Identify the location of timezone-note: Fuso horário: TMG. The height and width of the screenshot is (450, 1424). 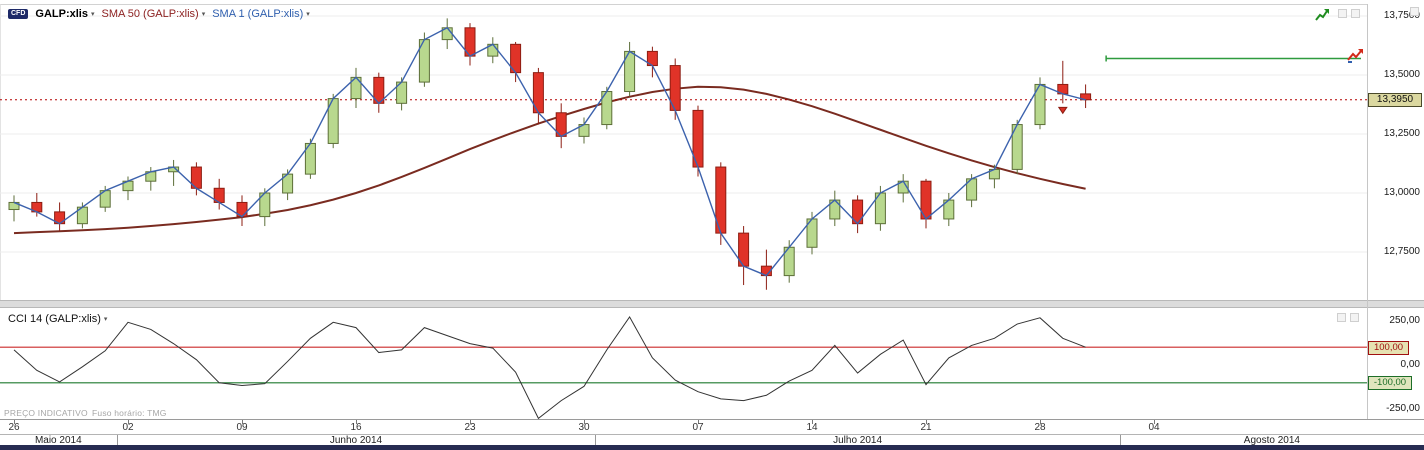
(129, 413).